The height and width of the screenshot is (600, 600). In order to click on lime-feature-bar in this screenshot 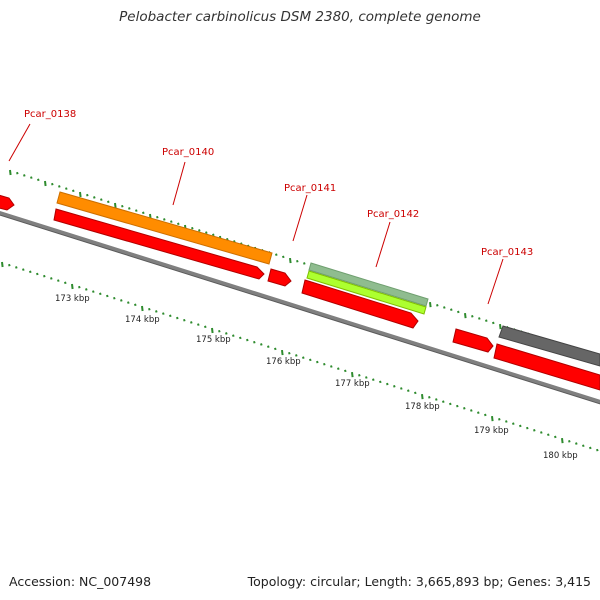, I will do `click(366, 292)`.